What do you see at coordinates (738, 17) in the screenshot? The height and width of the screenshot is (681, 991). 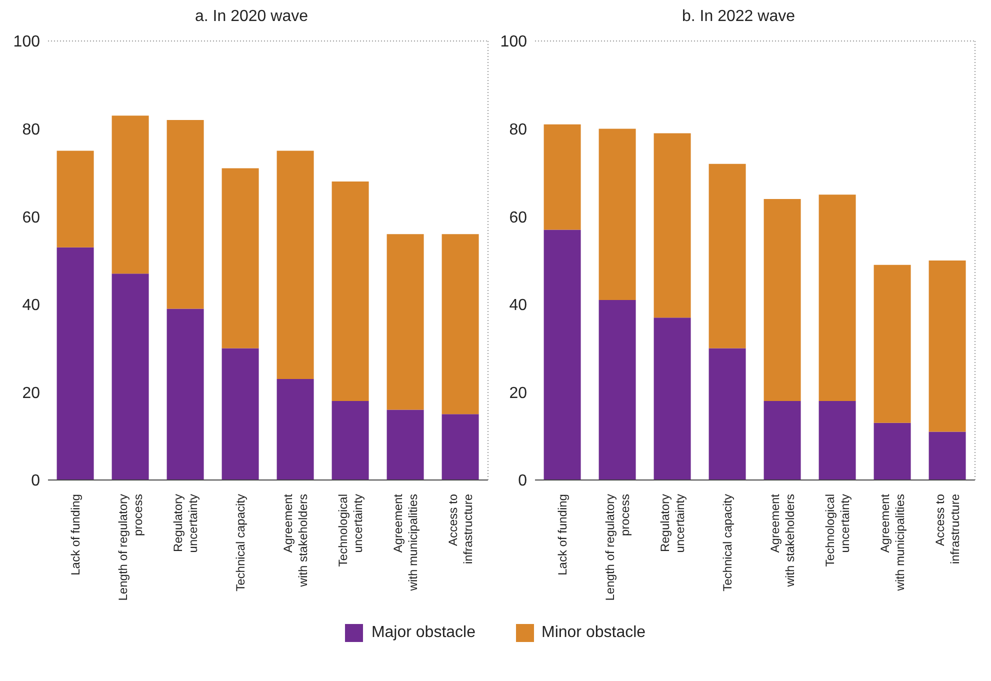 I see `chart-title: b. In 2022 wave` at bounding box center [738, 17].